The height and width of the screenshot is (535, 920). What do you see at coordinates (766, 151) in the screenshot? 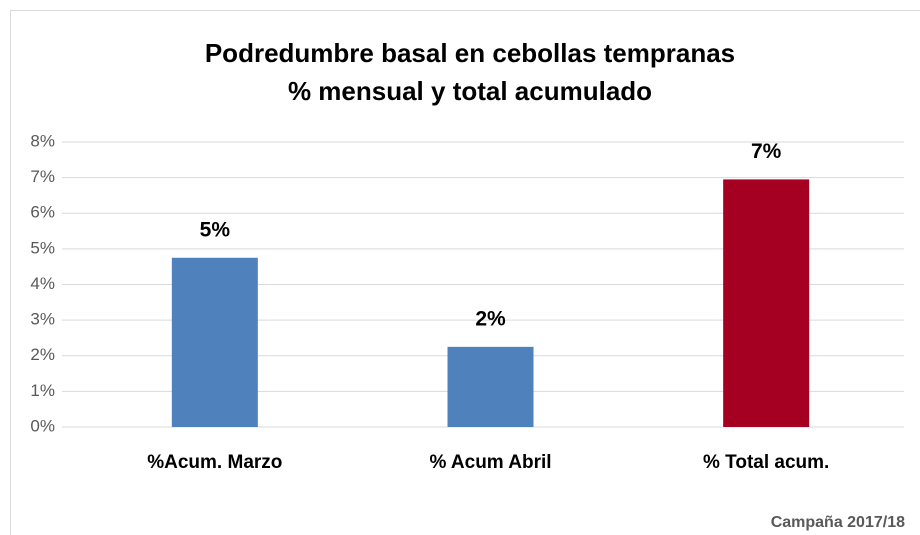
I see `value-label: 7%` at bounding box center [766, 151].